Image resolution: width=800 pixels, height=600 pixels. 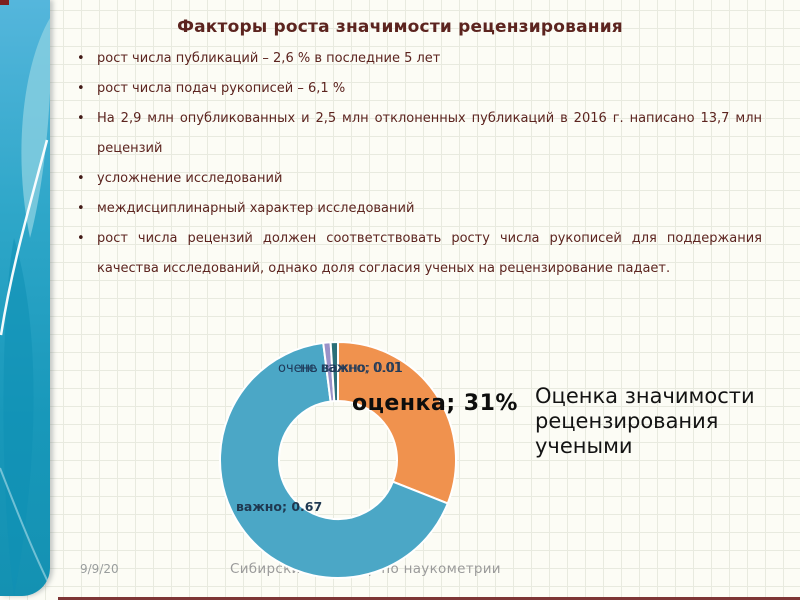 I want to click on chart-label-ne-vazhno: не важно; 0.01, so click(x=351, y=368).